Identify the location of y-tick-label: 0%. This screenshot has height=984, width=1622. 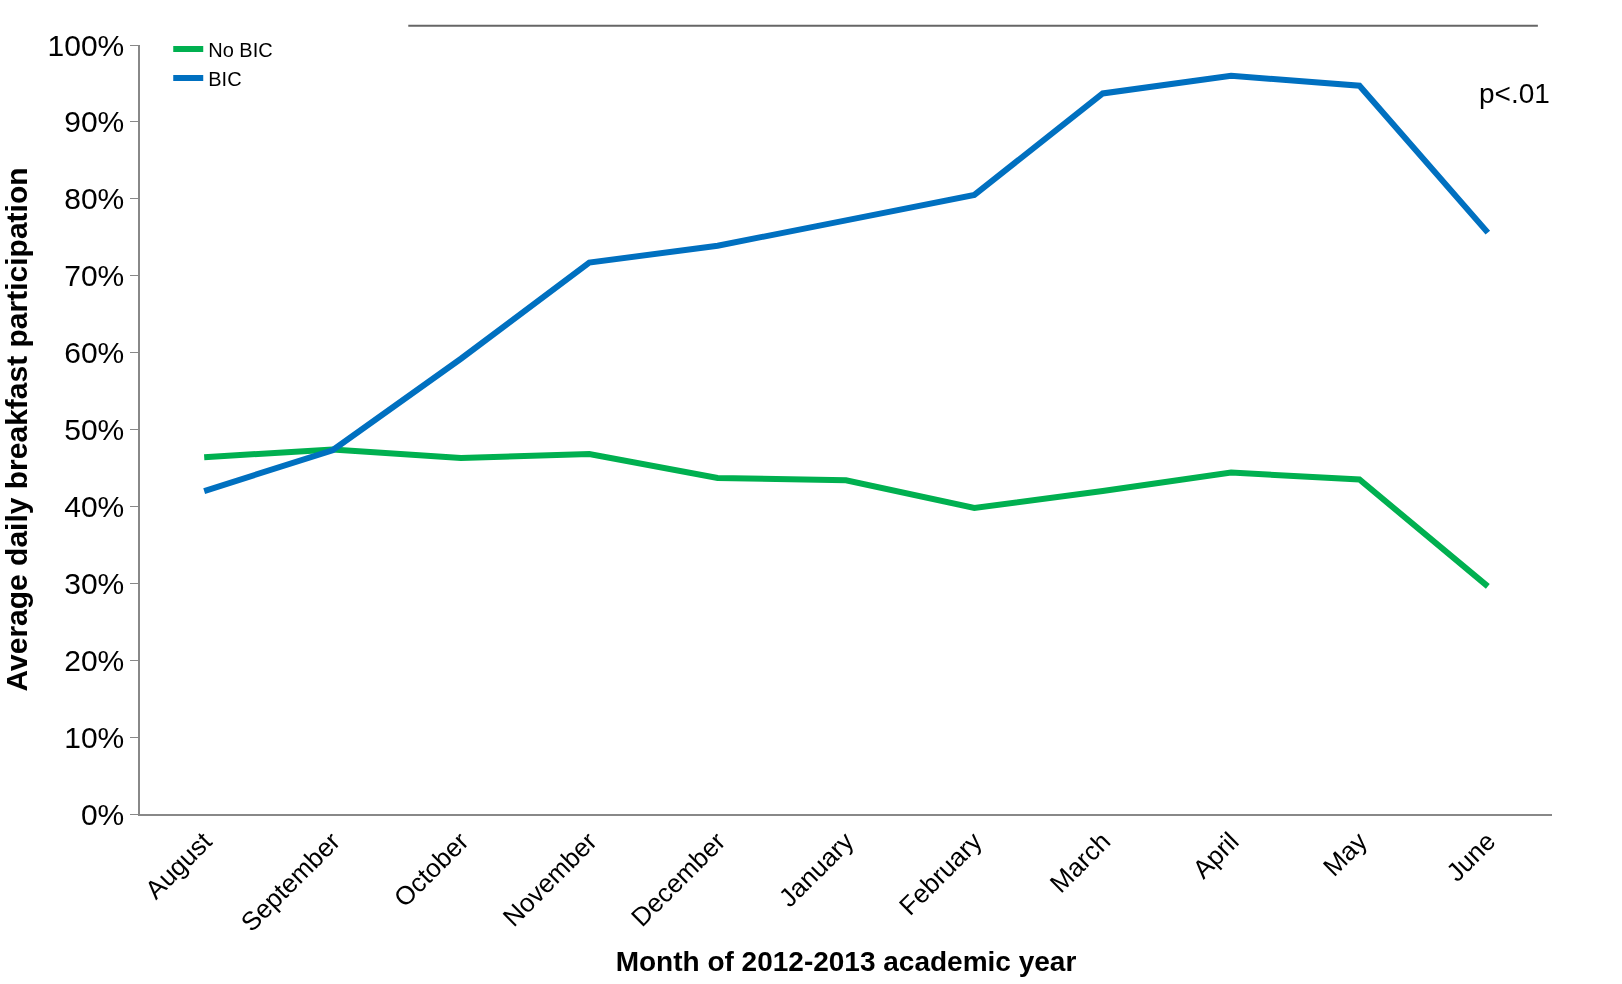
(102, 814).